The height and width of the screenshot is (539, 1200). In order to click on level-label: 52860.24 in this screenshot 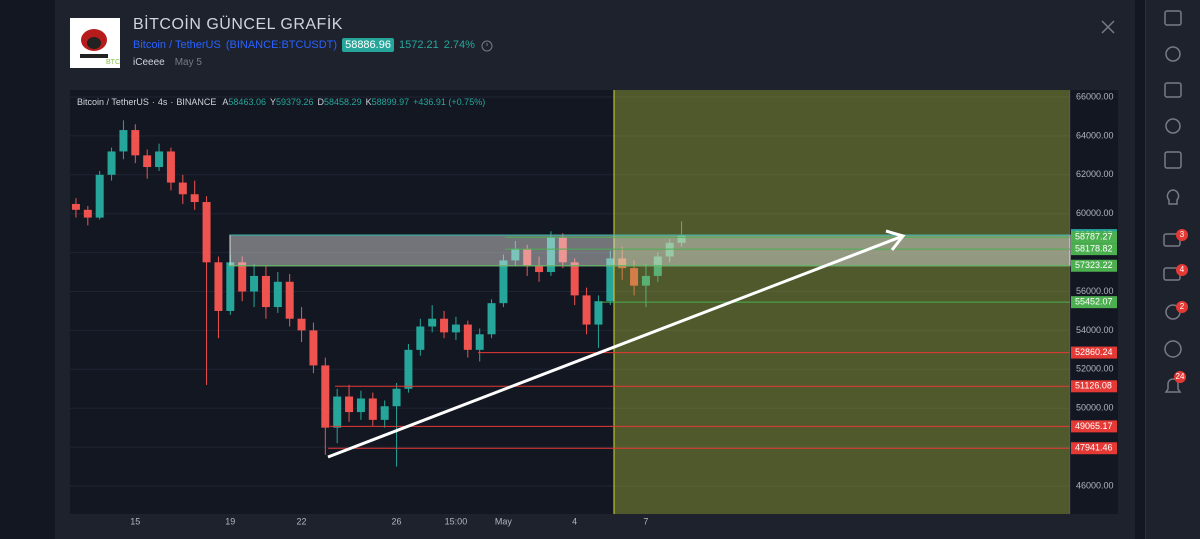, I will do `click(1094, 352)`.